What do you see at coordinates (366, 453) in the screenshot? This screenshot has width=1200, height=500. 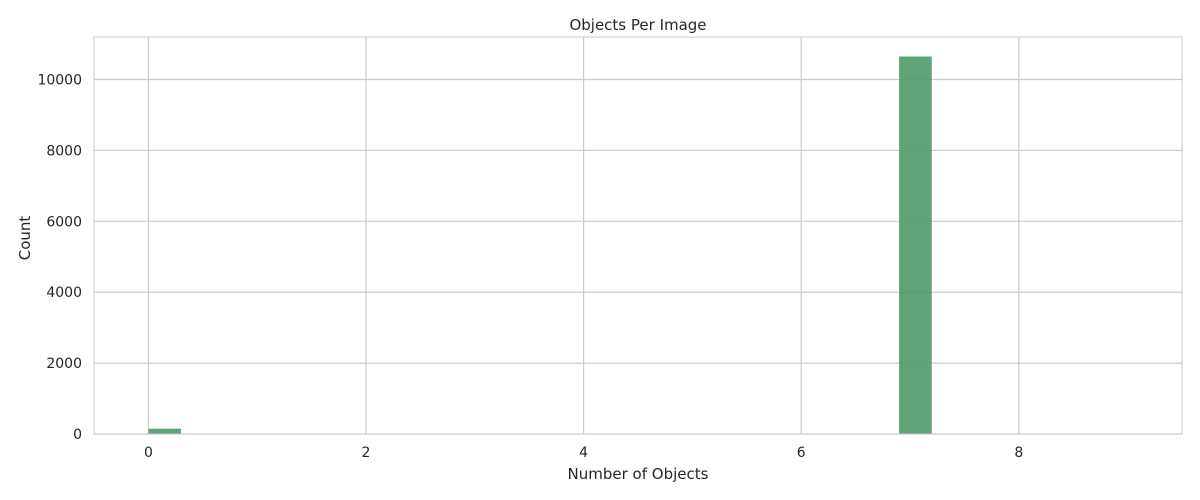 I see `x-tick-label: 2` at bounding box center [366, 453].